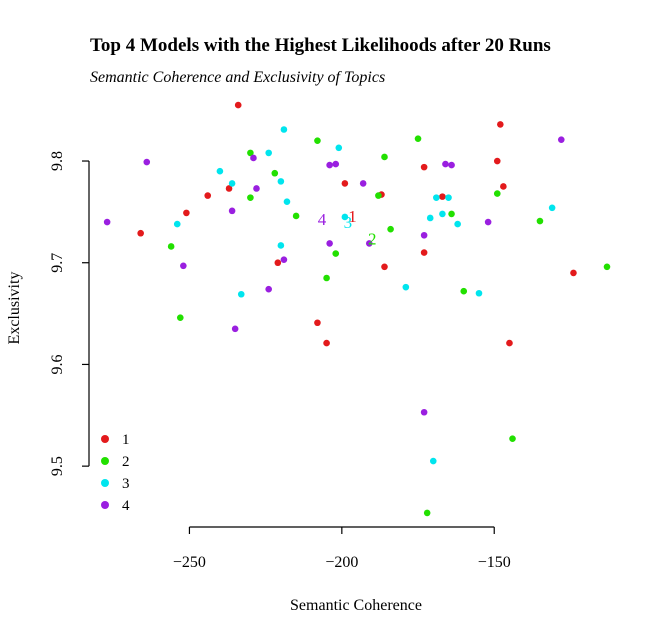 The height and width of the screenshot is (638, 667). Describe the element at coordinates (322, 219) in the screenshot. I see `model-center-label-4: 4` at that location.